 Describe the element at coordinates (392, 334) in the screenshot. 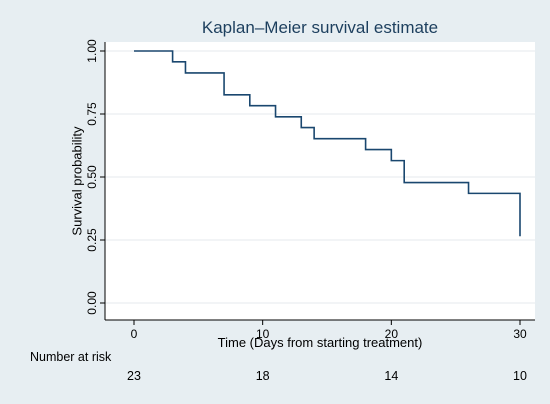

I see `x-tick-label: 20` at that location.